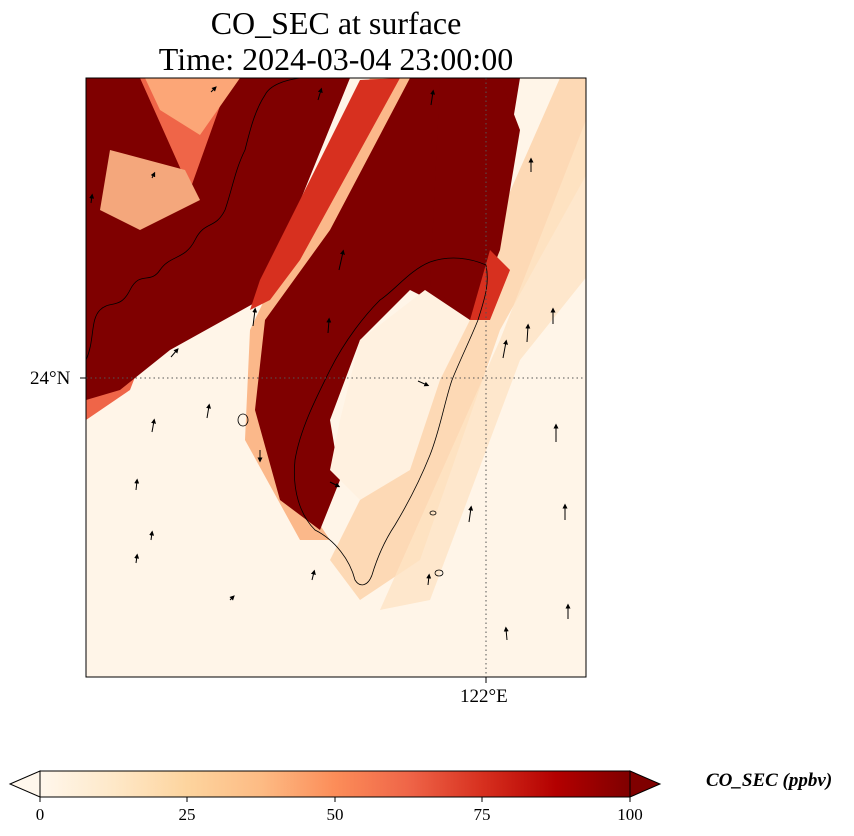 The width and height of the screenshot is (854, 836). What do you see at coordinates (50, 378) in the screenshot?
I see `lat-tick-label: 24°N` at bounding box center [50, 378].